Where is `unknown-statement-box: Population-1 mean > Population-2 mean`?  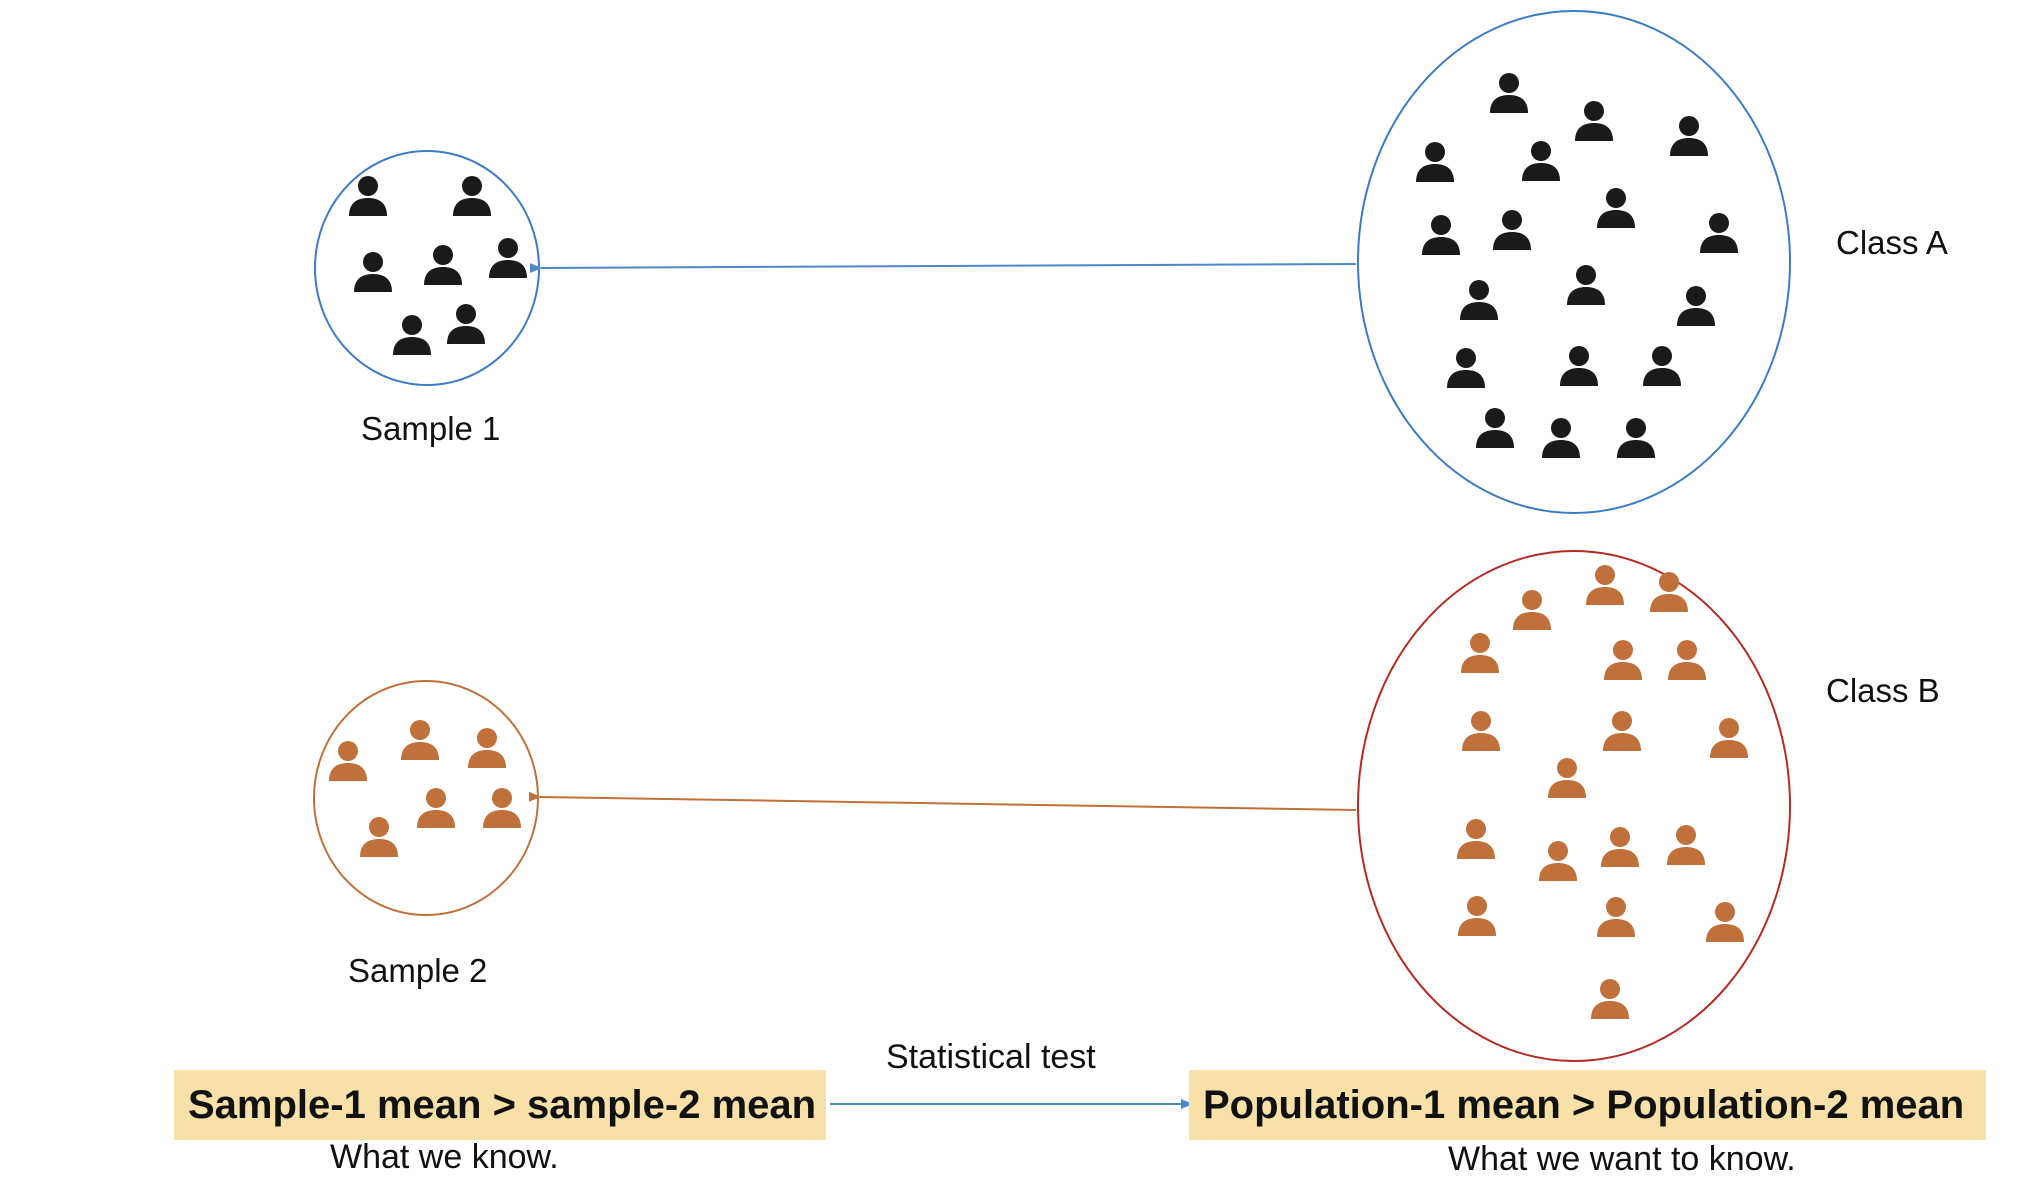 unknown-statement-box: Population-1 mean > Population-2 mean is located at coordinates (1587, 1105).